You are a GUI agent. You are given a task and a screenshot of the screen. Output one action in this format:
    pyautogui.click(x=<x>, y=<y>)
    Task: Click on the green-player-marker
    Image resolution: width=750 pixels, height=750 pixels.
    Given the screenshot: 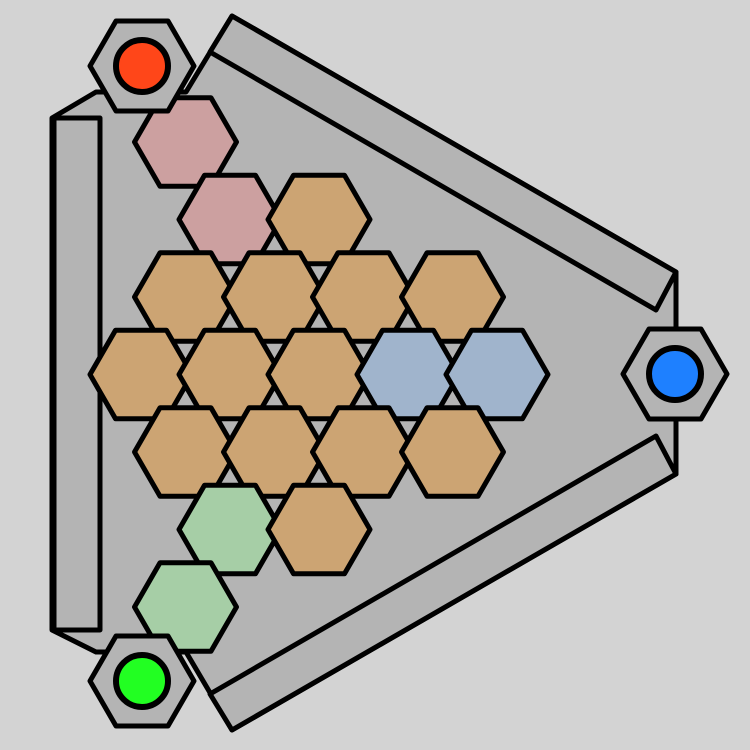 What is the action you would take?
    pyautogui.click(x=142, y=681)
    